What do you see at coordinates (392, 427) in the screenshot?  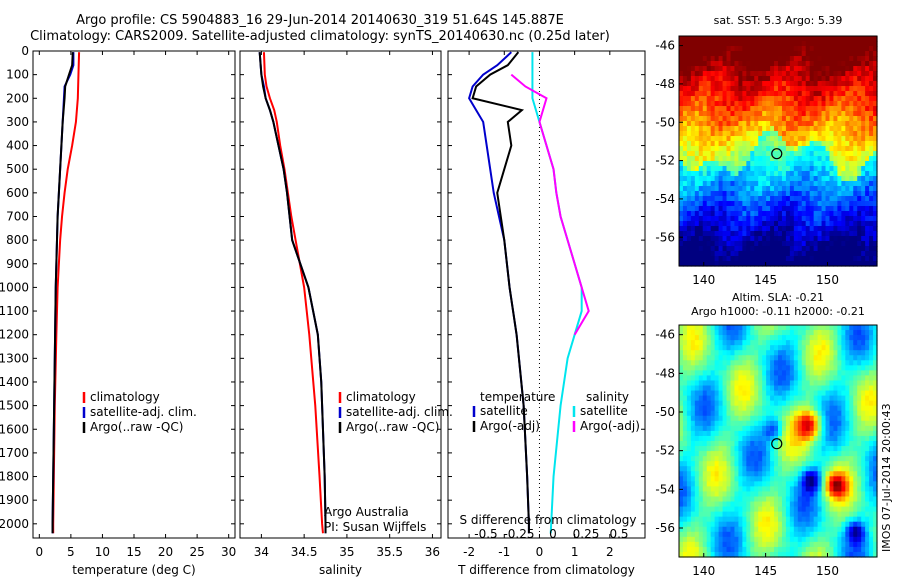 I see `legend-label: Argo(..raw -QC)` at bounding box center [392, 427].